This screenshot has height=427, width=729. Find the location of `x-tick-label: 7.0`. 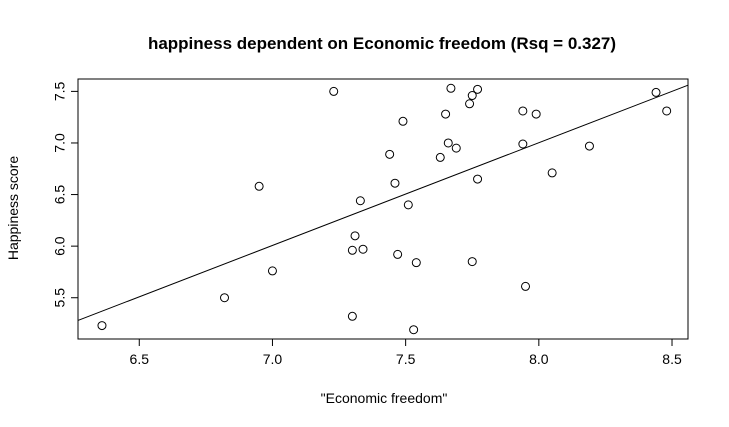

x-tick-label: 7.0 is located at coordinates (273, 359).